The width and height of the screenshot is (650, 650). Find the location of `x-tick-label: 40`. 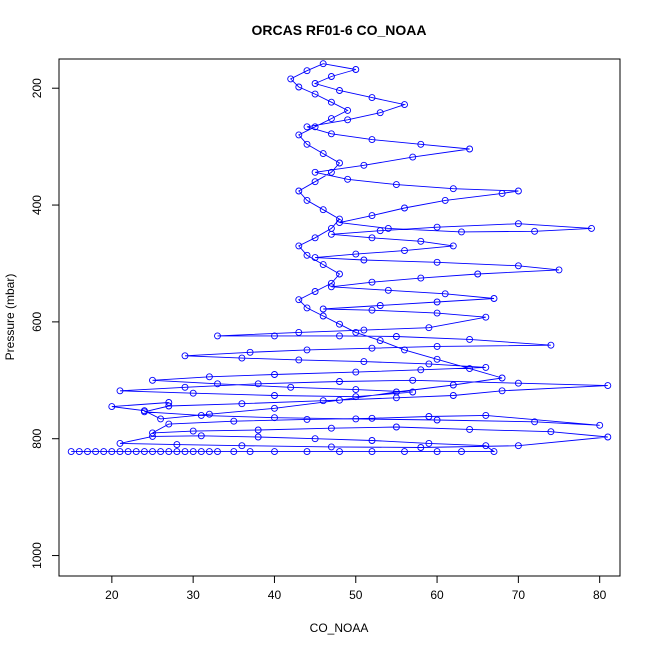

x-tick-label: 40 is located at coordinates (275, 595).